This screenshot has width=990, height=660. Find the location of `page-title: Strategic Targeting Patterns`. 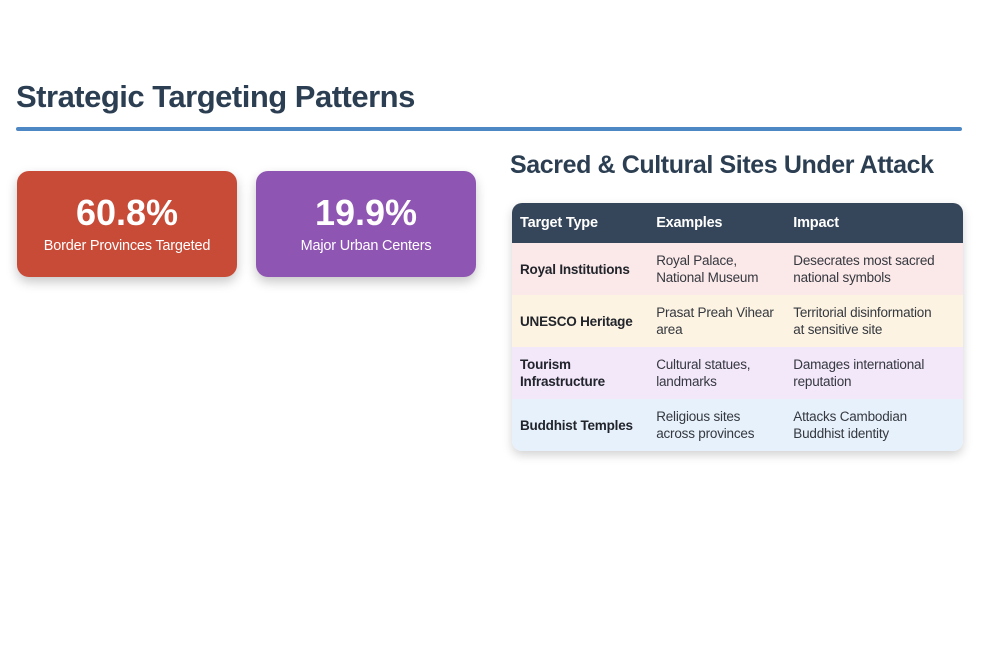

page-title: Strategic Targeting Patterns is located at coordinates (215, 96).